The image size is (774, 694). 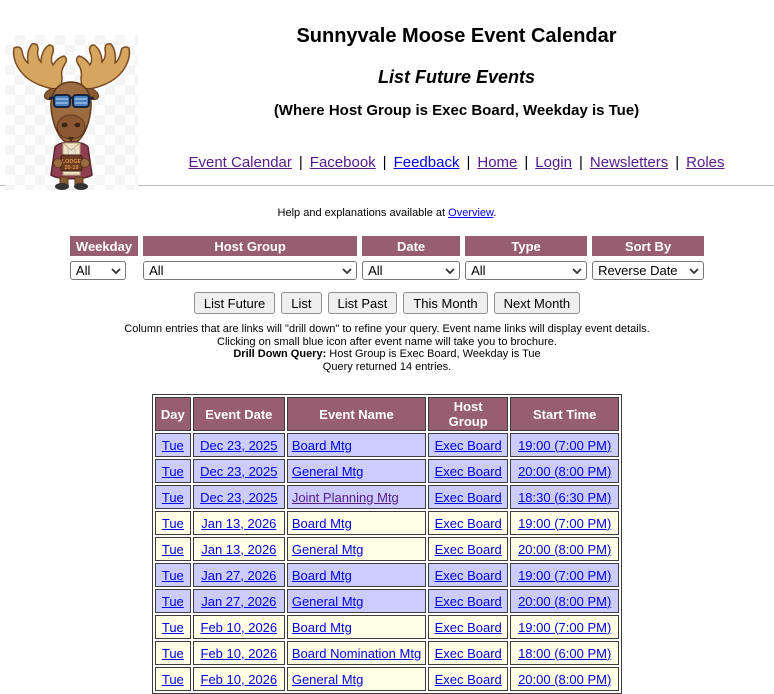 I want to click on moose-mascot-image: LODGE 20-19, so click(x=71, y=112).